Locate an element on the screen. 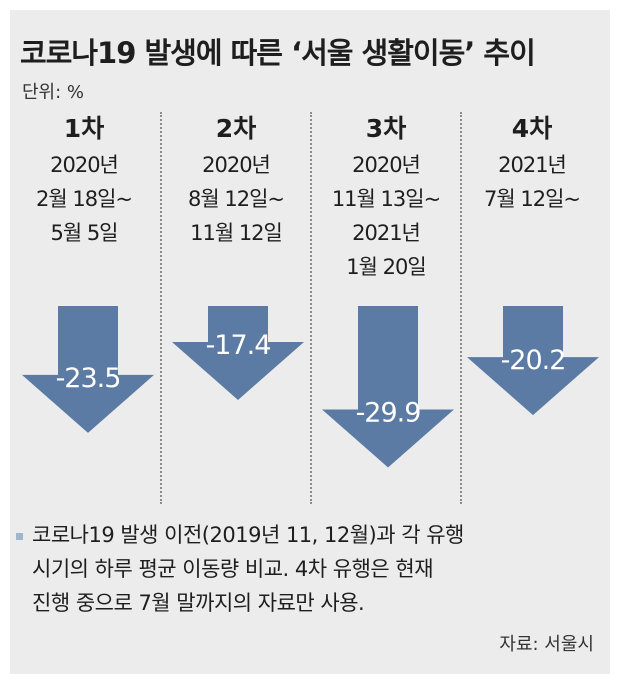  value-label-4: -20.2 is located at coordinates (533, 360).